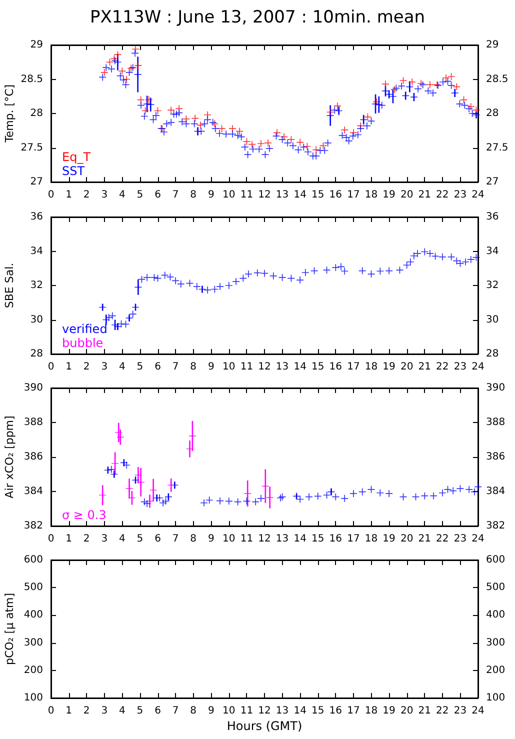 This screenshot has height=739, width=515. Describe the element at coordinates (193, 367) in the screenshot. I see `x-tick-label: 8` at that location.